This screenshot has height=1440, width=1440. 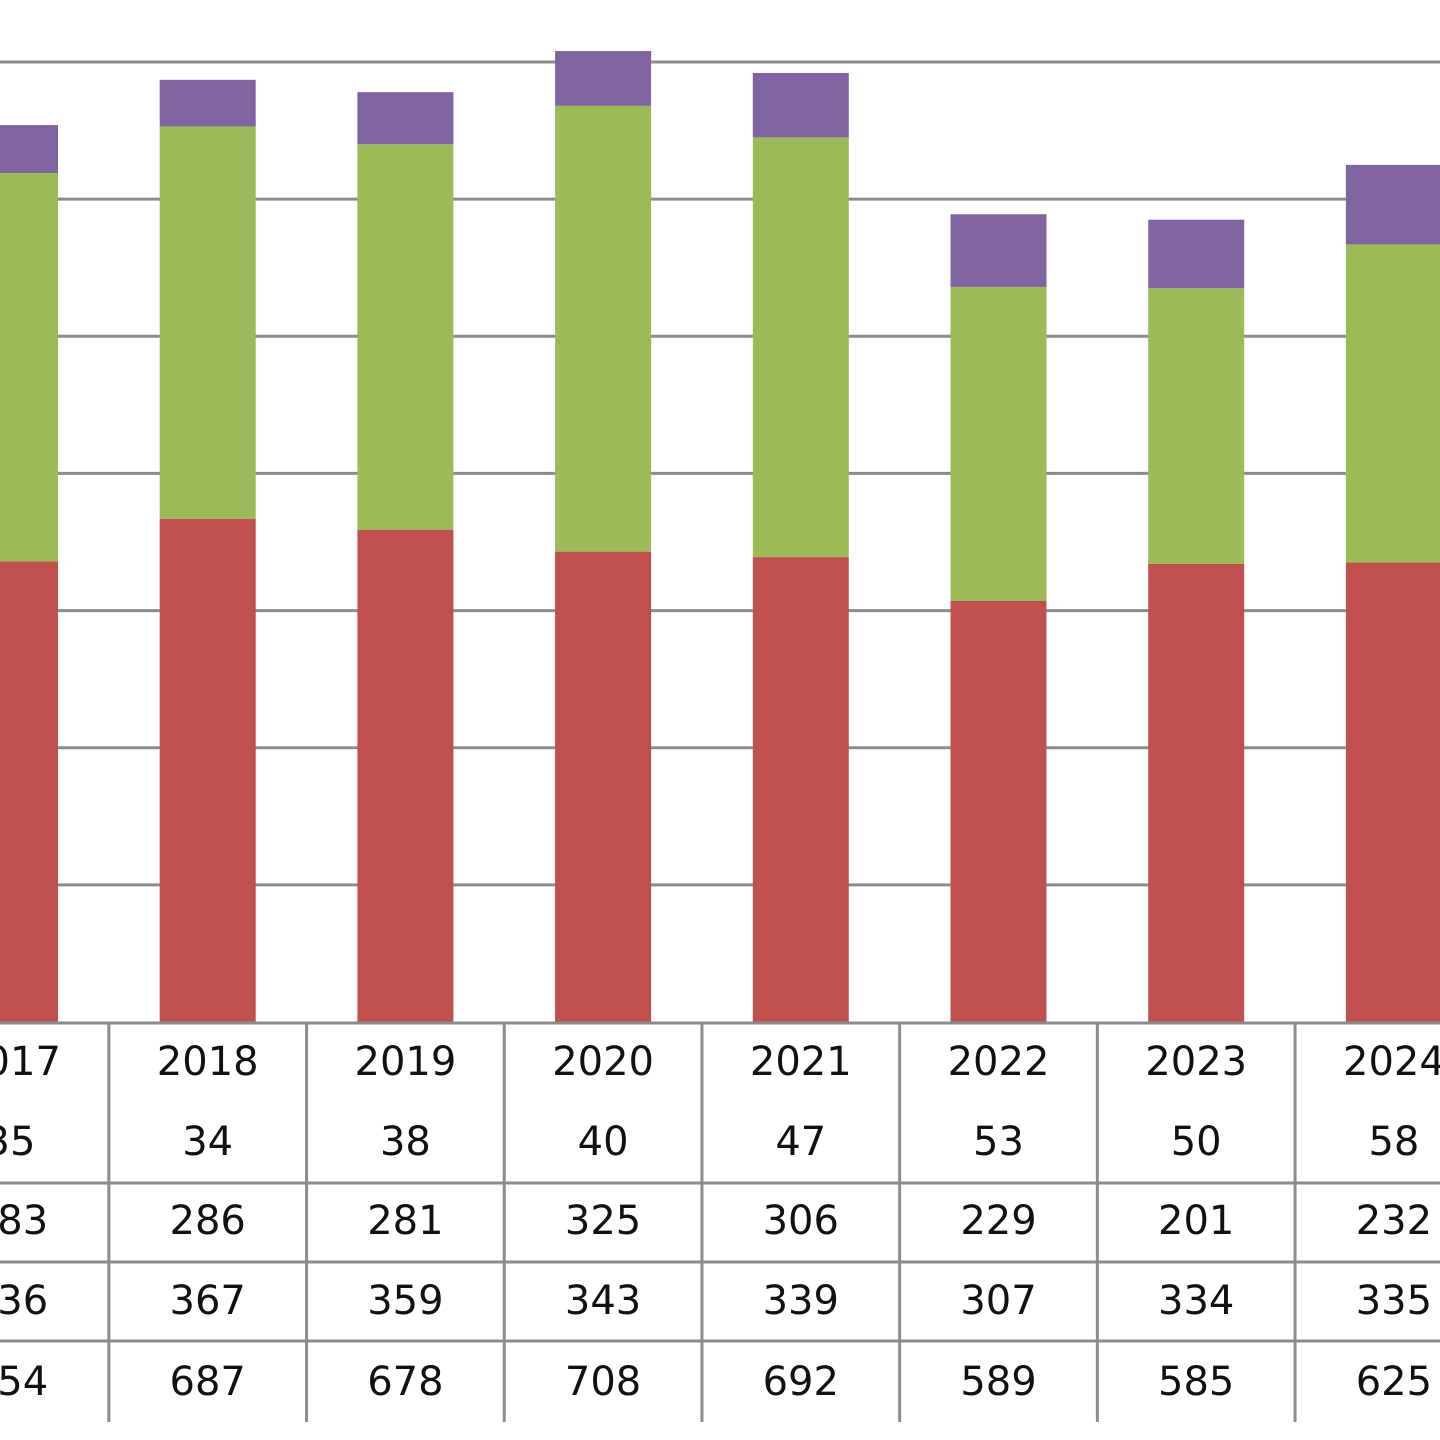 What do you see at coordinates (1394, 1382) in the screenshot?
I see `table-cell: 625` at bounding box center [1394, 1382].